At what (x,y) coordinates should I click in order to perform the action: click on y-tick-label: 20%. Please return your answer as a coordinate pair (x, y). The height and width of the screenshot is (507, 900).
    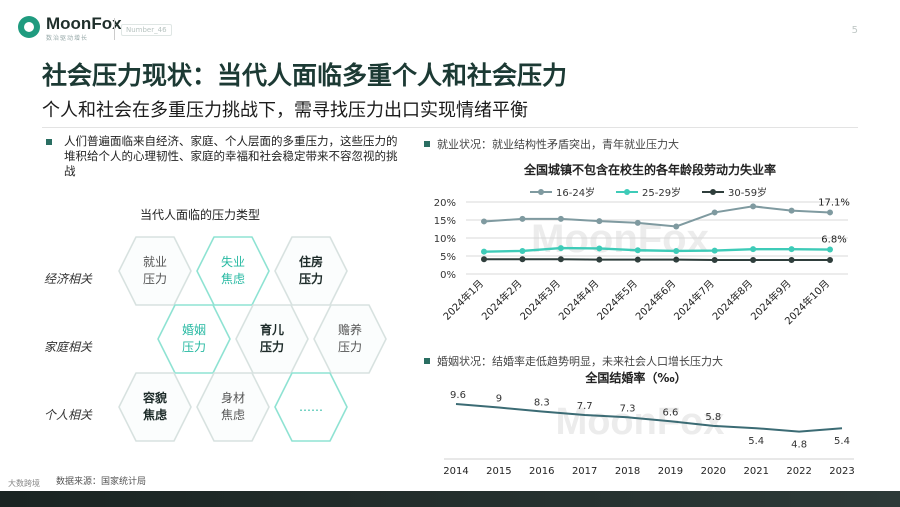
    Looking at the image, I should click on (445, 203).